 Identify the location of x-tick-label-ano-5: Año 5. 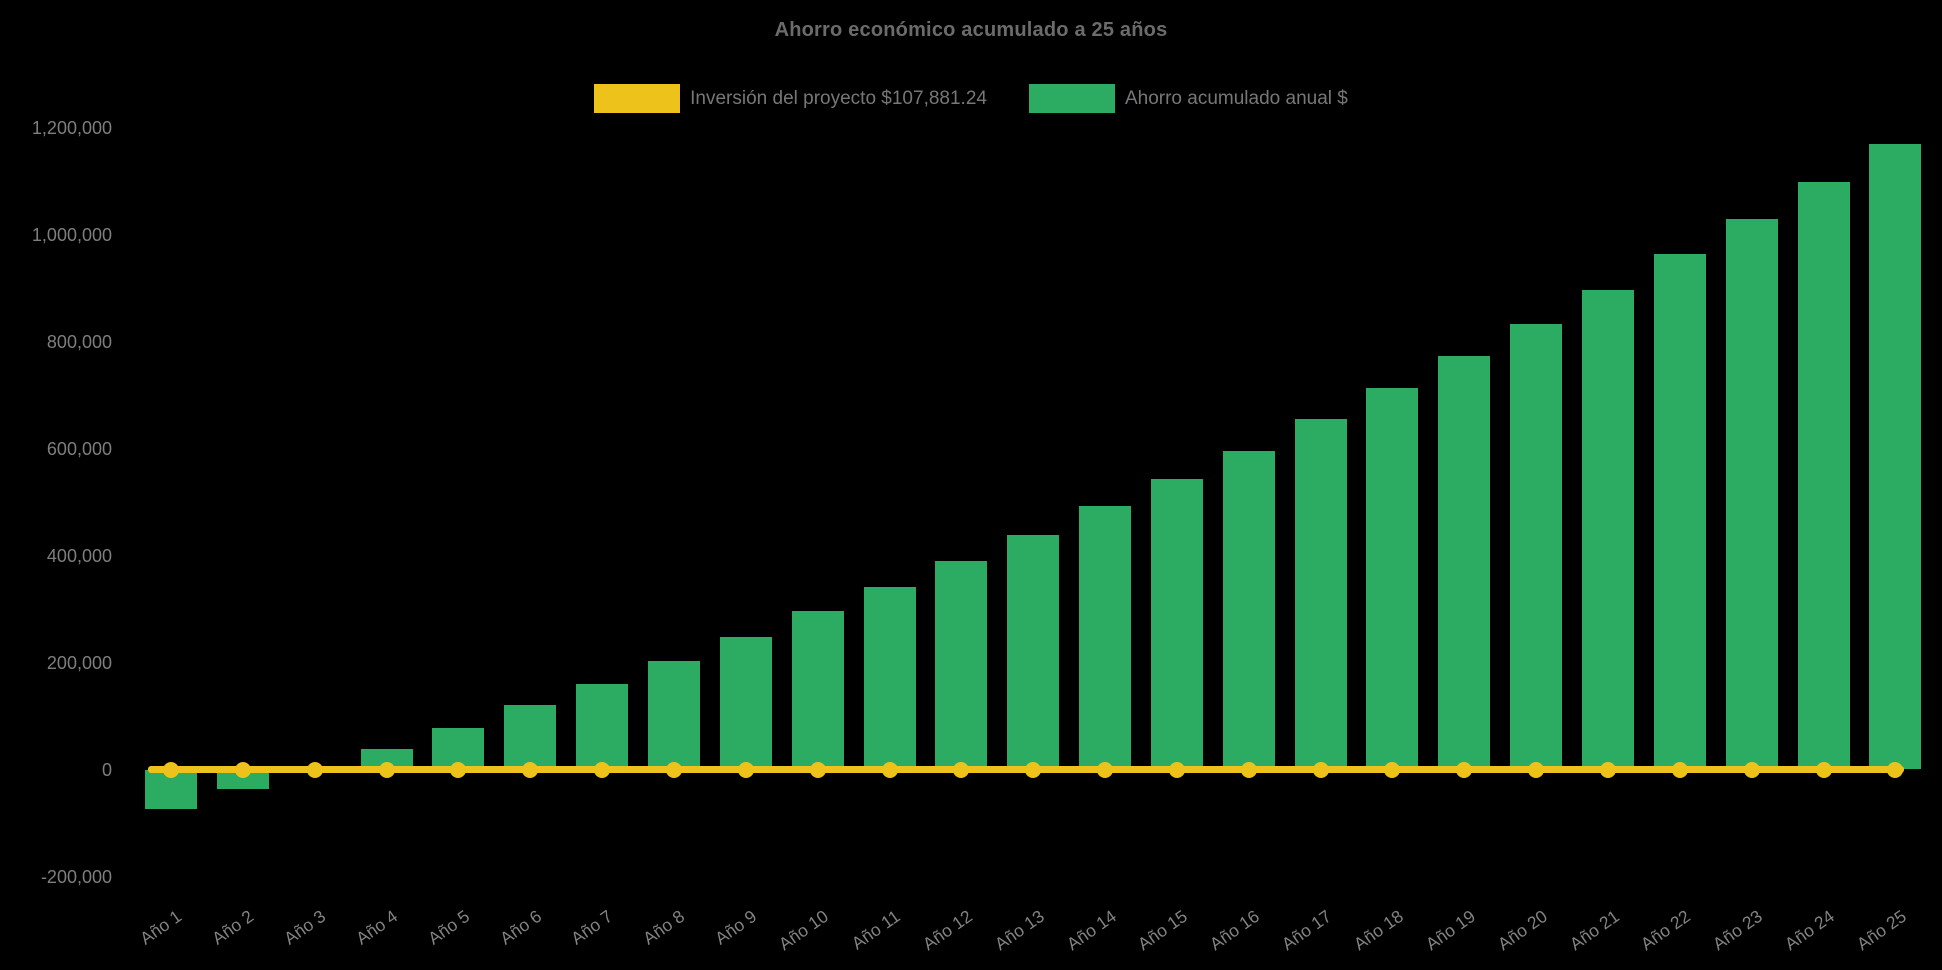
(448, 927).